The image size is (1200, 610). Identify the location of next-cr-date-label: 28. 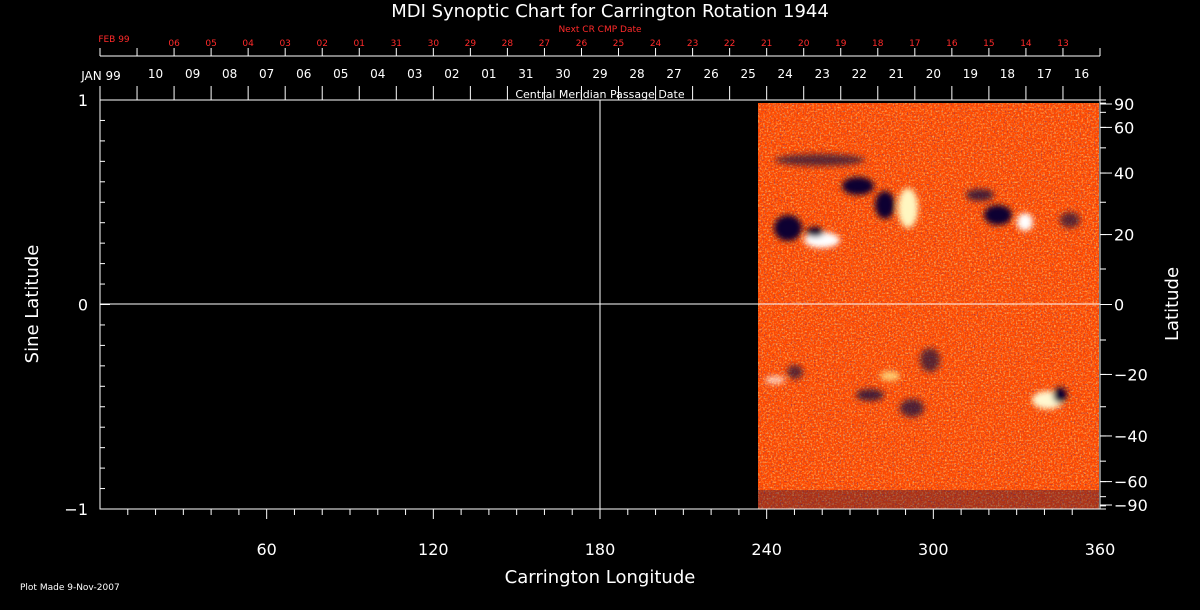
(508, 44).